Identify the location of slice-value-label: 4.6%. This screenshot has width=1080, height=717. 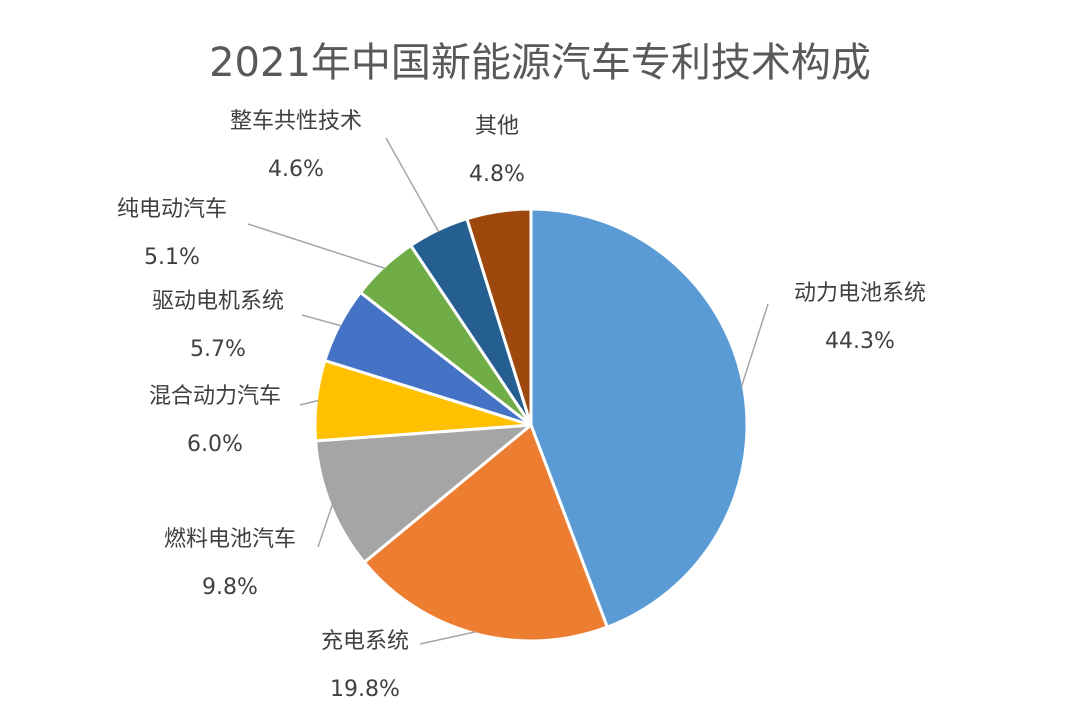
(296, 169).